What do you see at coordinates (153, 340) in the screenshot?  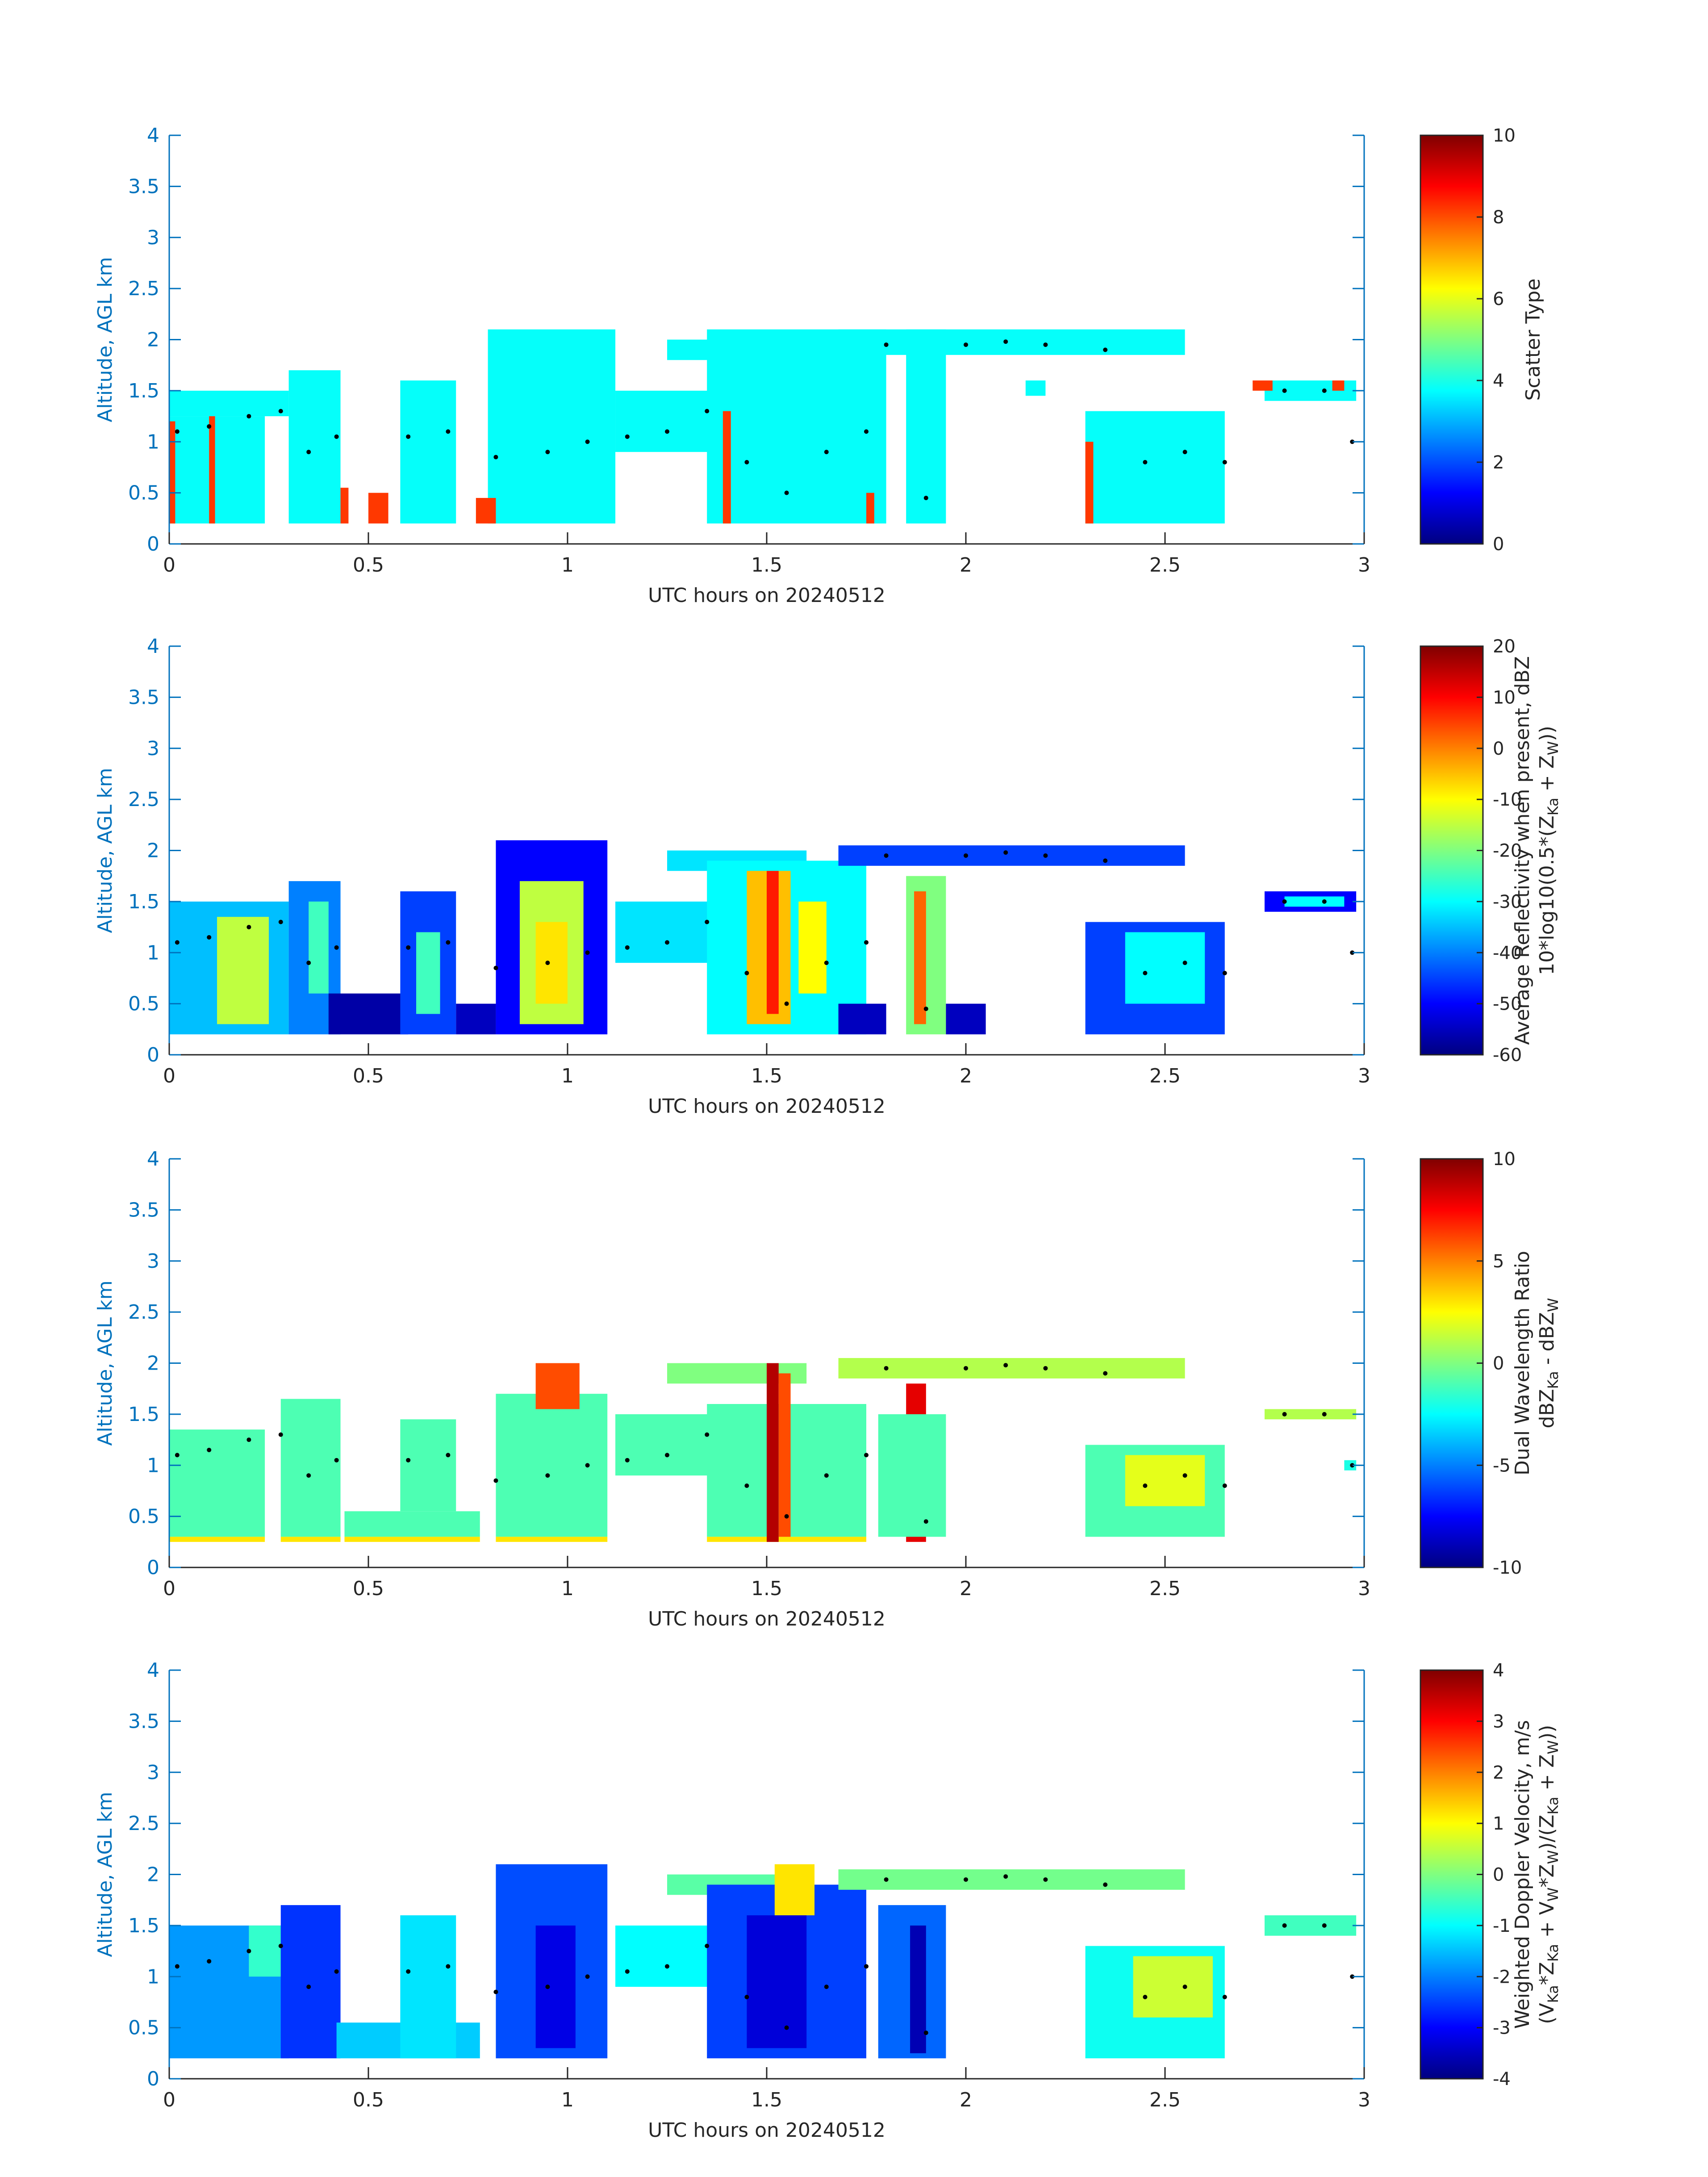 I see `y-tick-label: 2` at bounding box center [153, 340].